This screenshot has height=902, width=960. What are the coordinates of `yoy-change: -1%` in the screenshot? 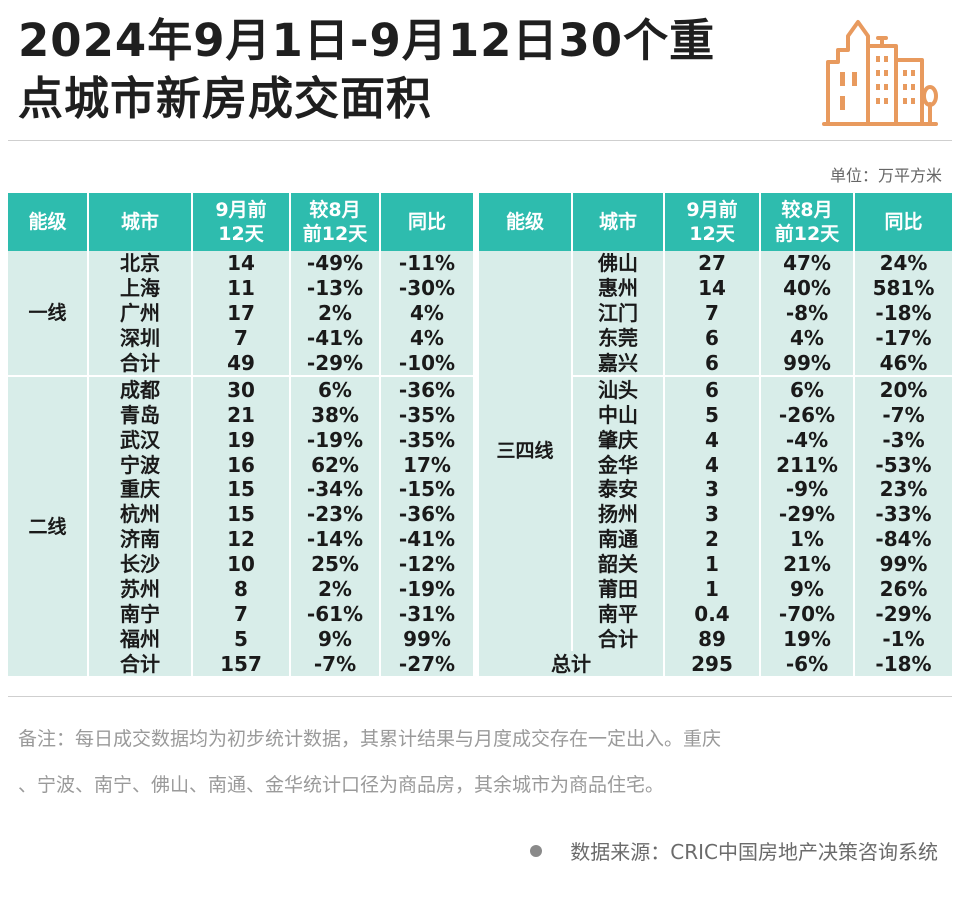 It's located at (903, 639).